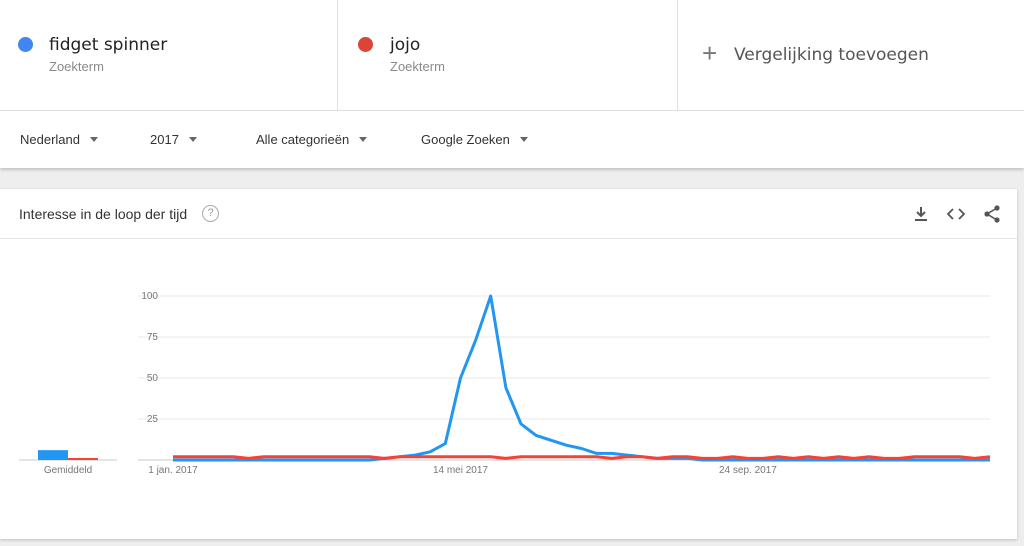 The height and width of the screenshot is (546, 1024). I want to click on term-name: jojo, so click(405, 45).